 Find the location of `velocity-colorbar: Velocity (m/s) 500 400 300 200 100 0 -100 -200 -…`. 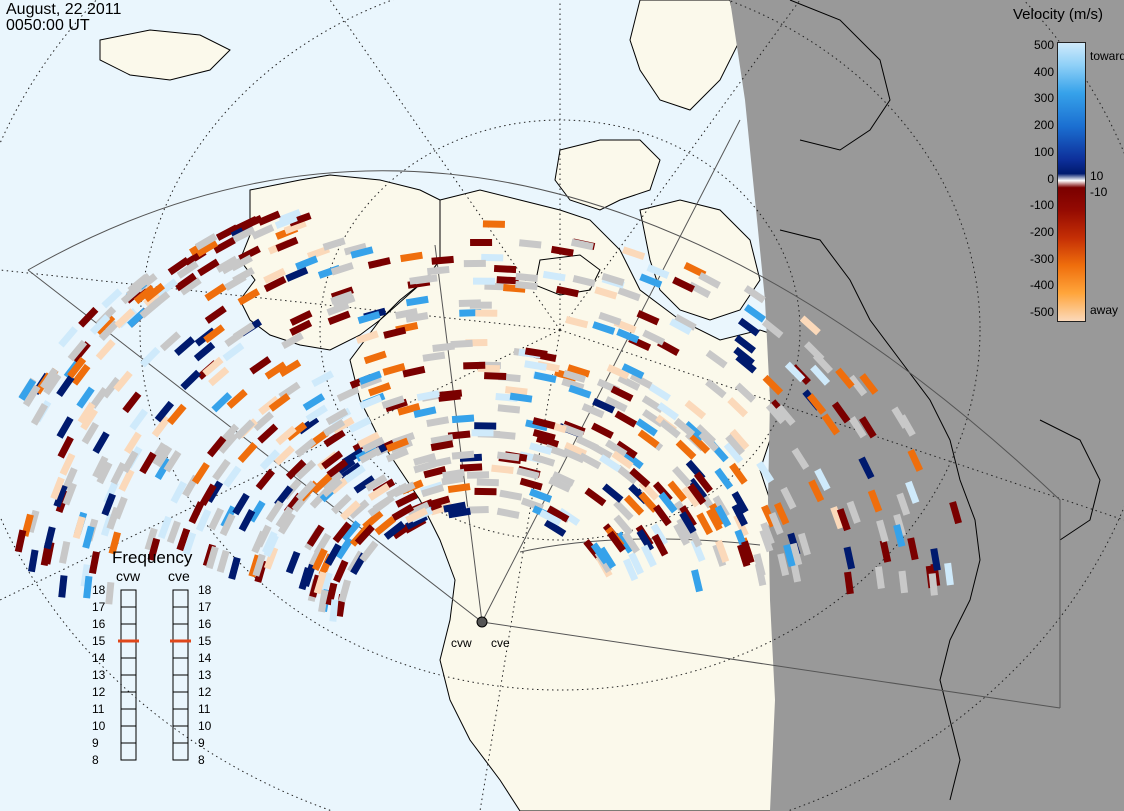

velocity-colorbar: Velocity (m/s) 500 400 300 200 100 0 -100 -200 -… is located at coordinates (1067, 164).